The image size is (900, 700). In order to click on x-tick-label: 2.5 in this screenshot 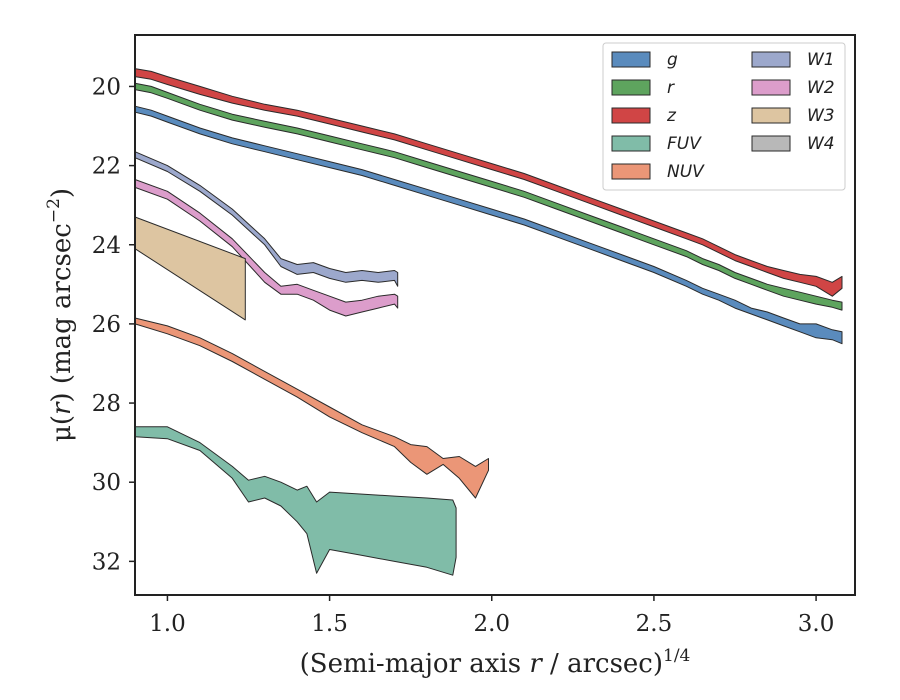, I will do `click(654, 624)`.